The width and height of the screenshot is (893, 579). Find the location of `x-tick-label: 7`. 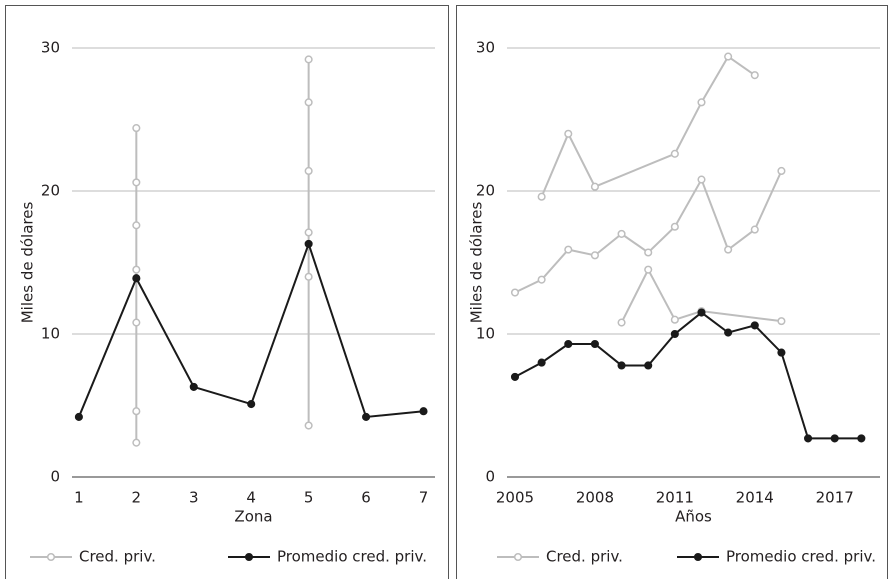

x-tick-label: 7 is located at coordinates (424, 498).